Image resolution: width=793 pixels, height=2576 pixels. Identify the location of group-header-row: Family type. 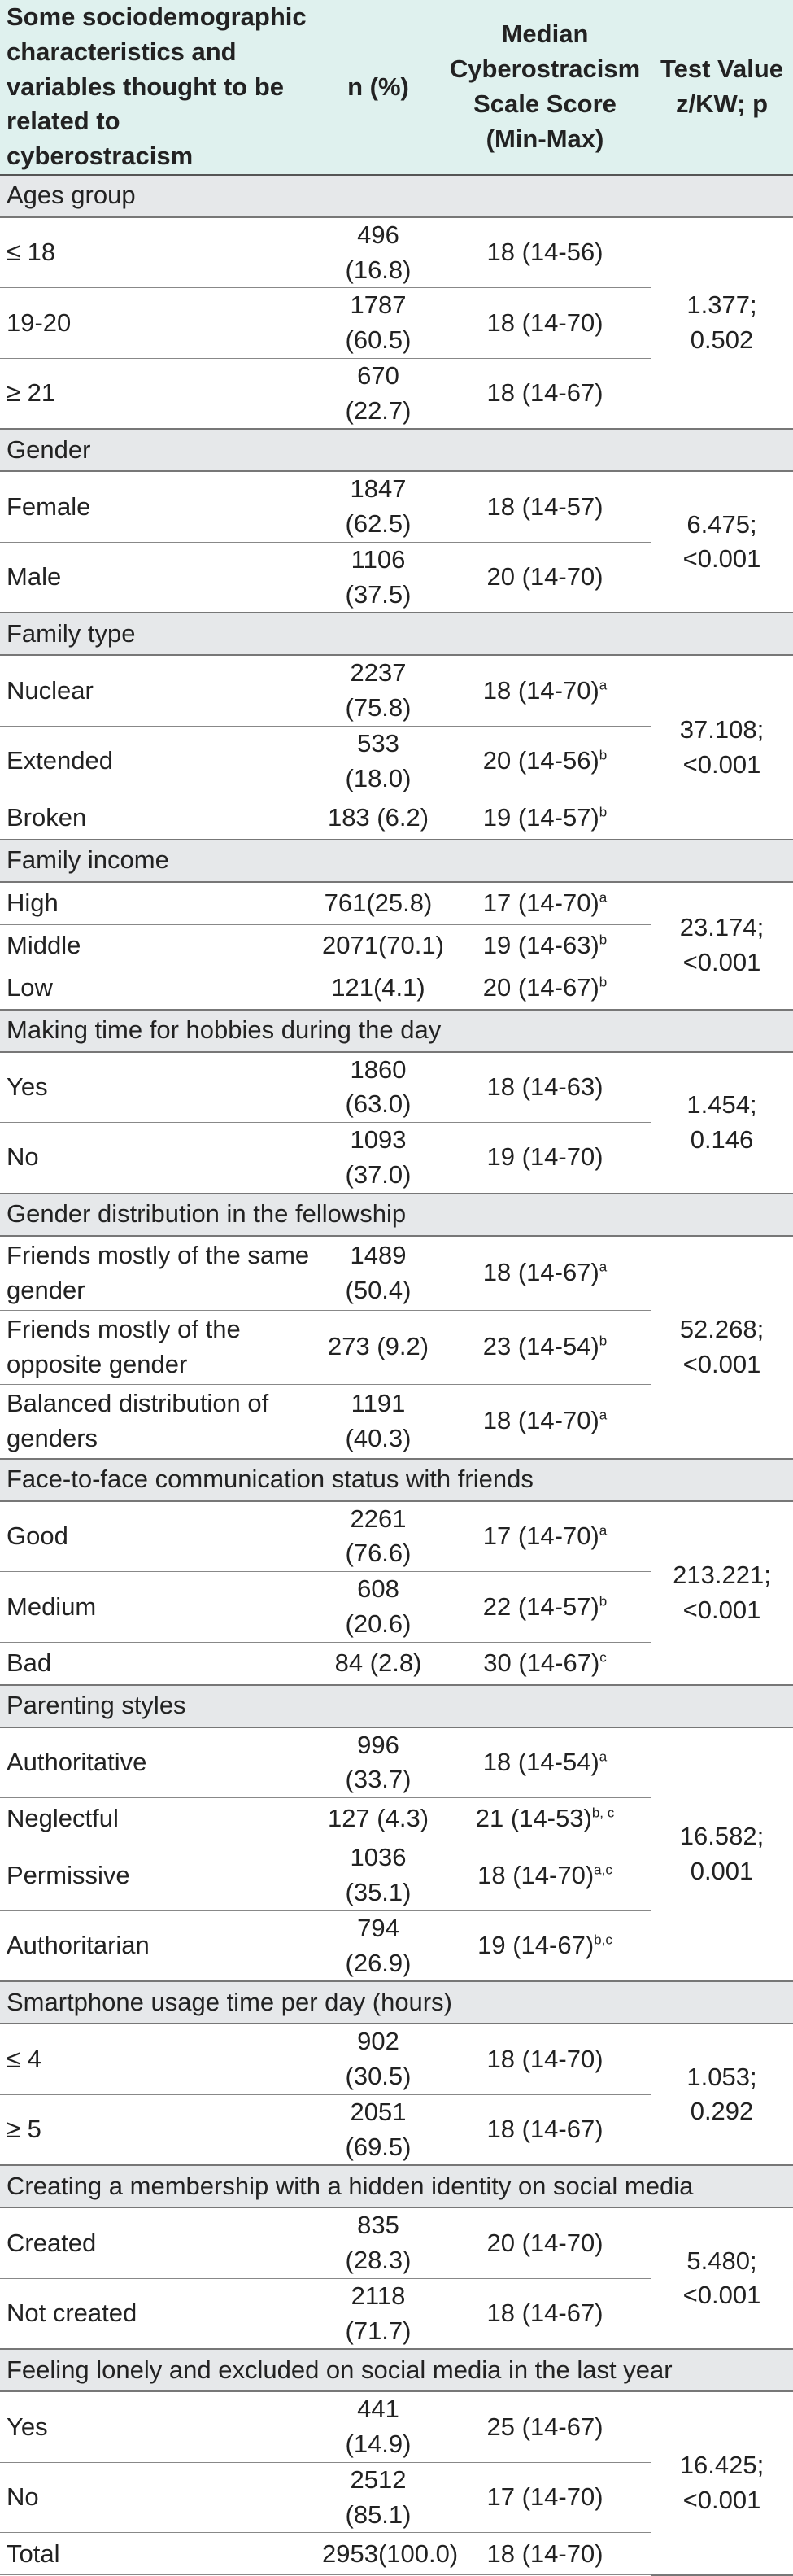
(396, 634).